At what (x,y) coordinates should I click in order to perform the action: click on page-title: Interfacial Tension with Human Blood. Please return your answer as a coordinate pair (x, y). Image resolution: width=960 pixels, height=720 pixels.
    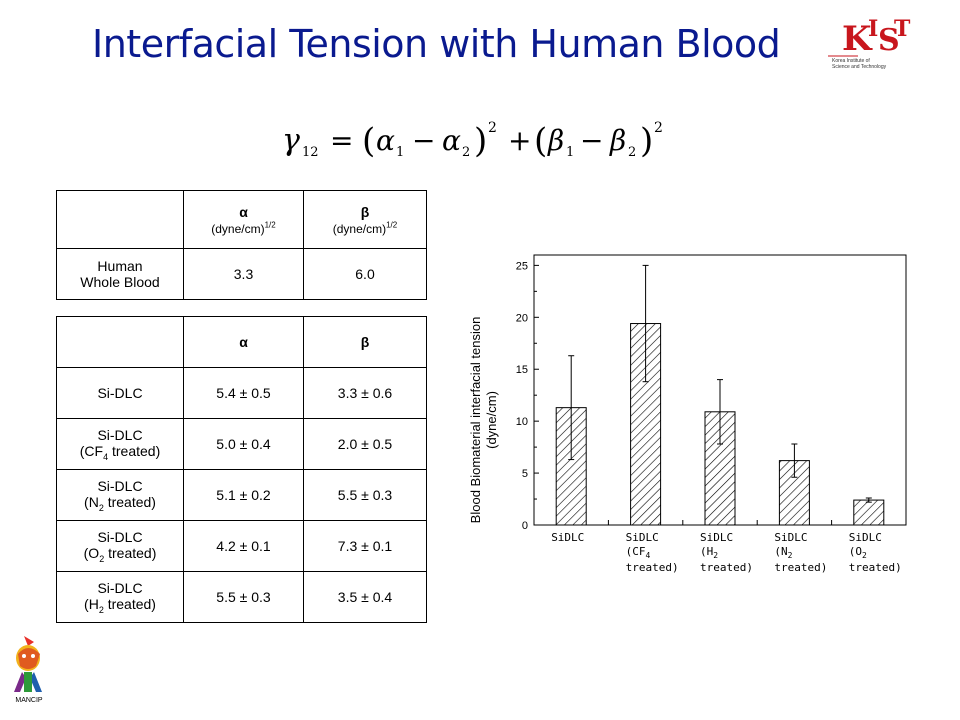
    Looking at the image, I should click on (436, 44).